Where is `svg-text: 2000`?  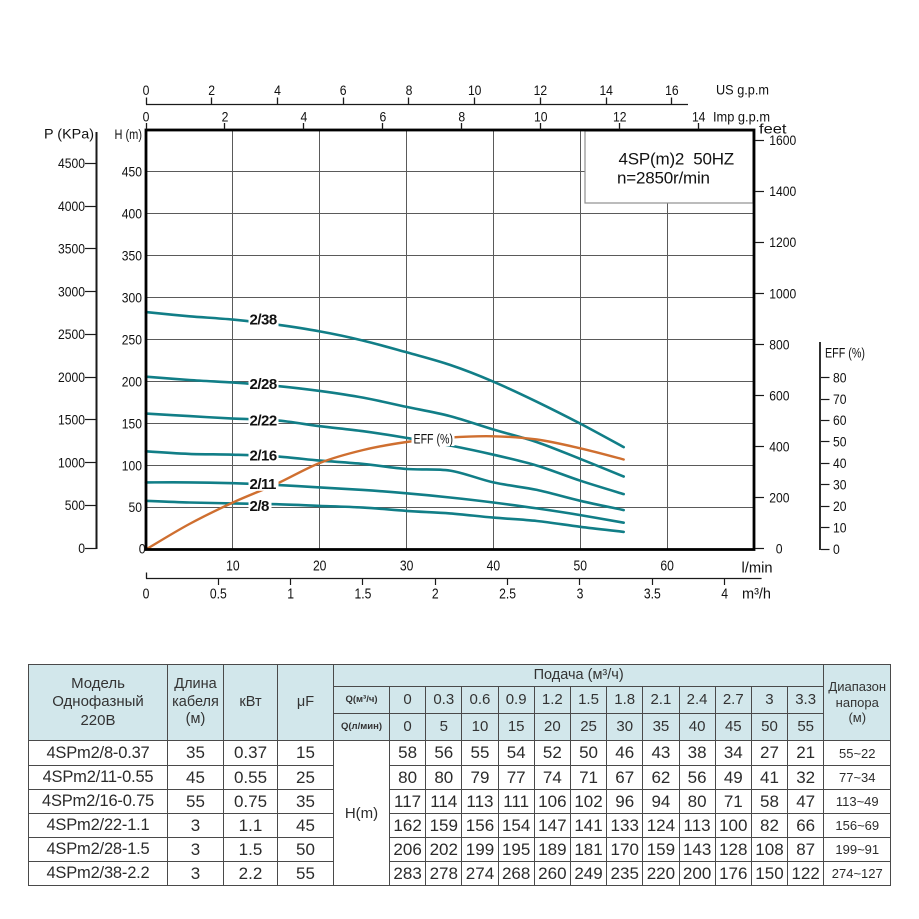 svg-text: 2000 is located at coordinates (71, 377).